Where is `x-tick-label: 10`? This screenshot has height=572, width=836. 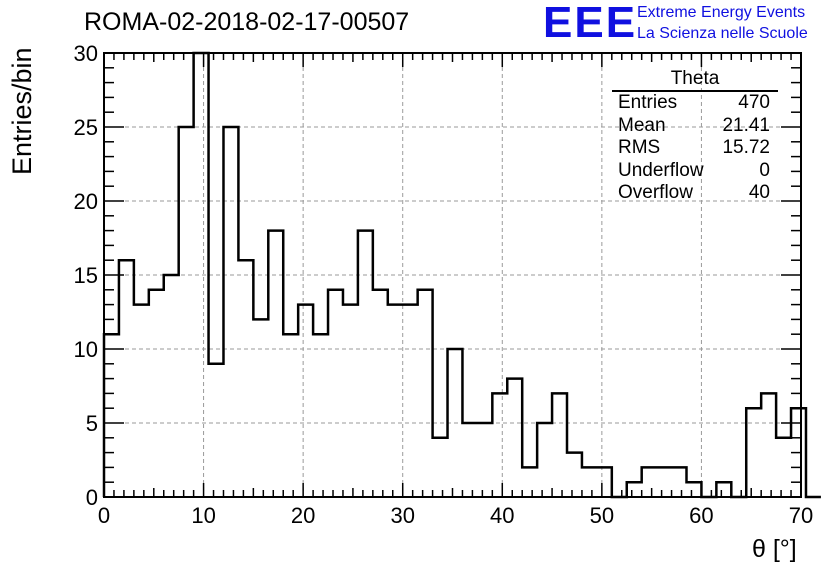 x-tick-label: 10 is located at coordinates (203, 515).